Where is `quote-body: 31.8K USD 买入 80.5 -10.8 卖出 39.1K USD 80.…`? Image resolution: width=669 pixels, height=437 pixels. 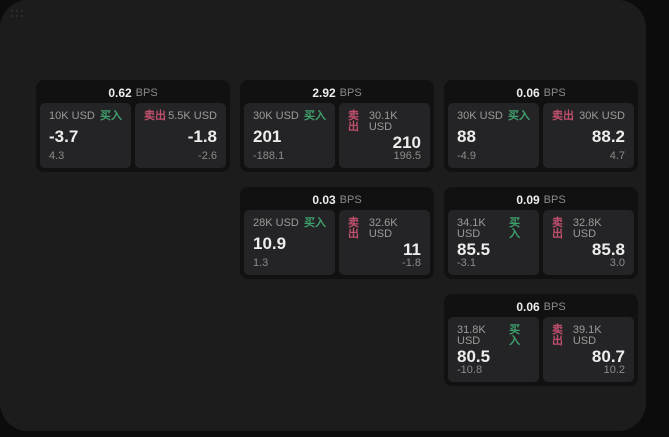
quote-body: 31.8K USD 买入 80.5 -10.8 卖出 39.1K USD 80.… is located at coordinates (541, 349).